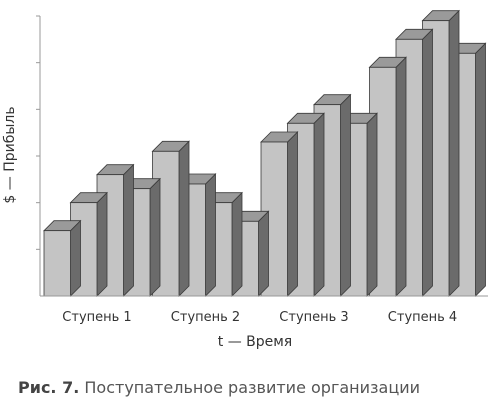  Describe the element at coordinates (205, 317) in the screenshot. I see `x-tick-label: Ступень 2` at that location.